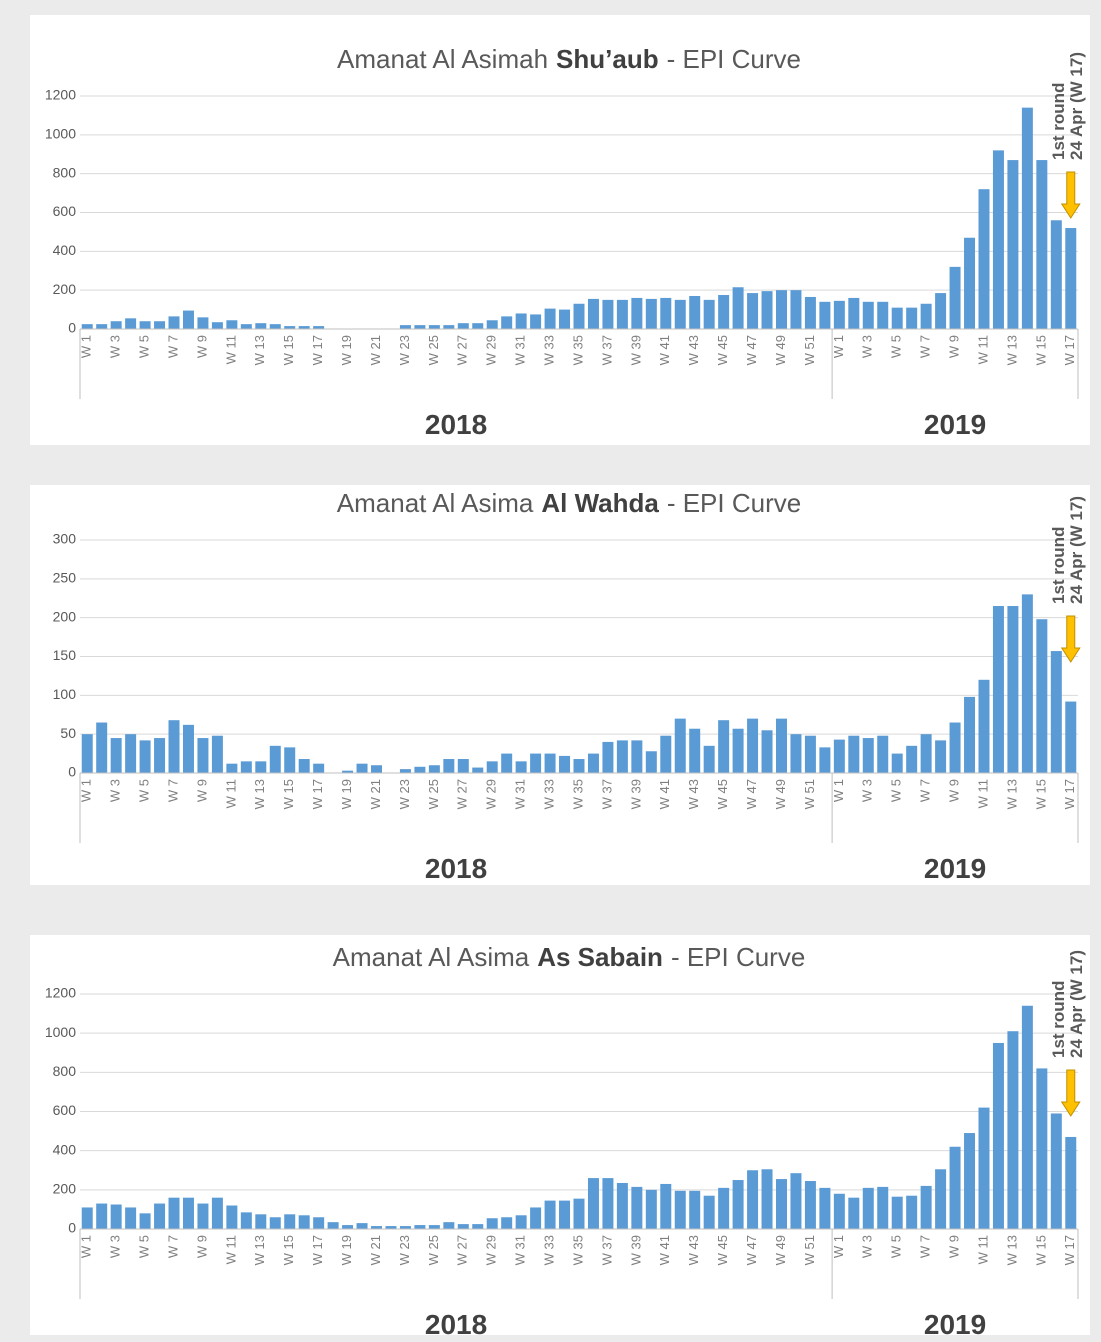  I want to click on title-part: Amanat Al Asimah, so click(442, 59).